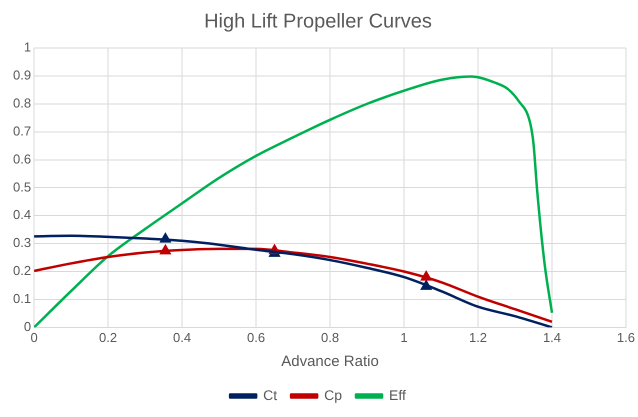 Image resolution: width=638 pixels, height=417 pixels. Describe the element at coordinates (22, 130) in the screenshot. I see `y-tick-label: 0.7` at that location.